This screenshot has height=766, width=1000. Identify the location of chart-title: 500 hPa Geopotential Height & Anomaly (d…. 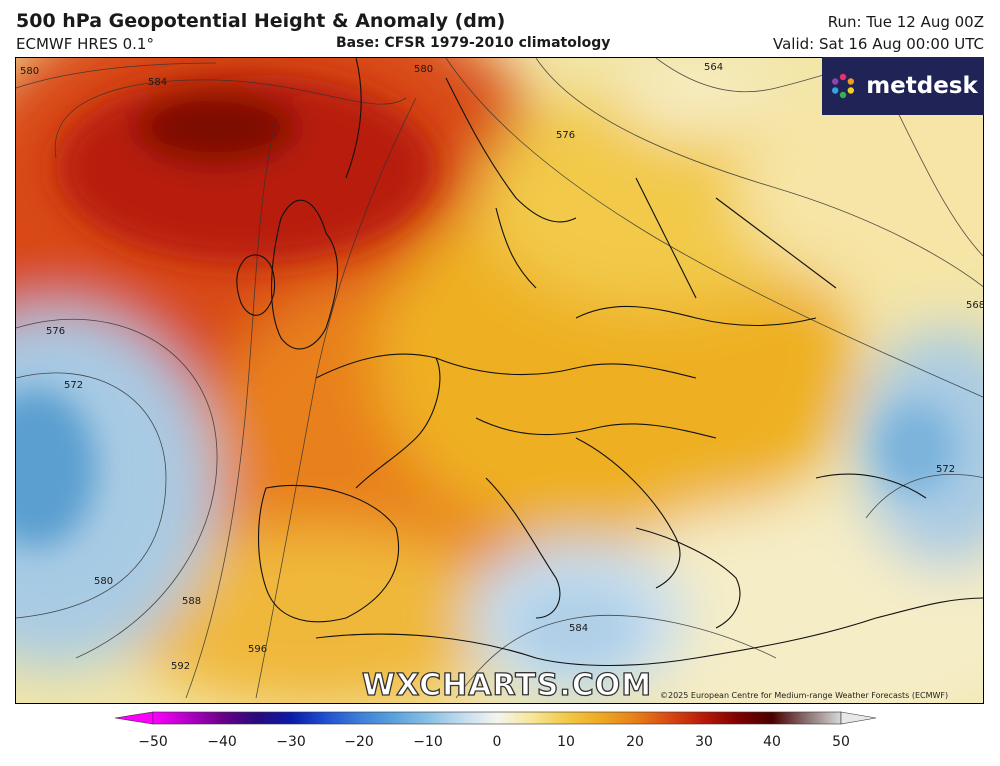
(261, 21).